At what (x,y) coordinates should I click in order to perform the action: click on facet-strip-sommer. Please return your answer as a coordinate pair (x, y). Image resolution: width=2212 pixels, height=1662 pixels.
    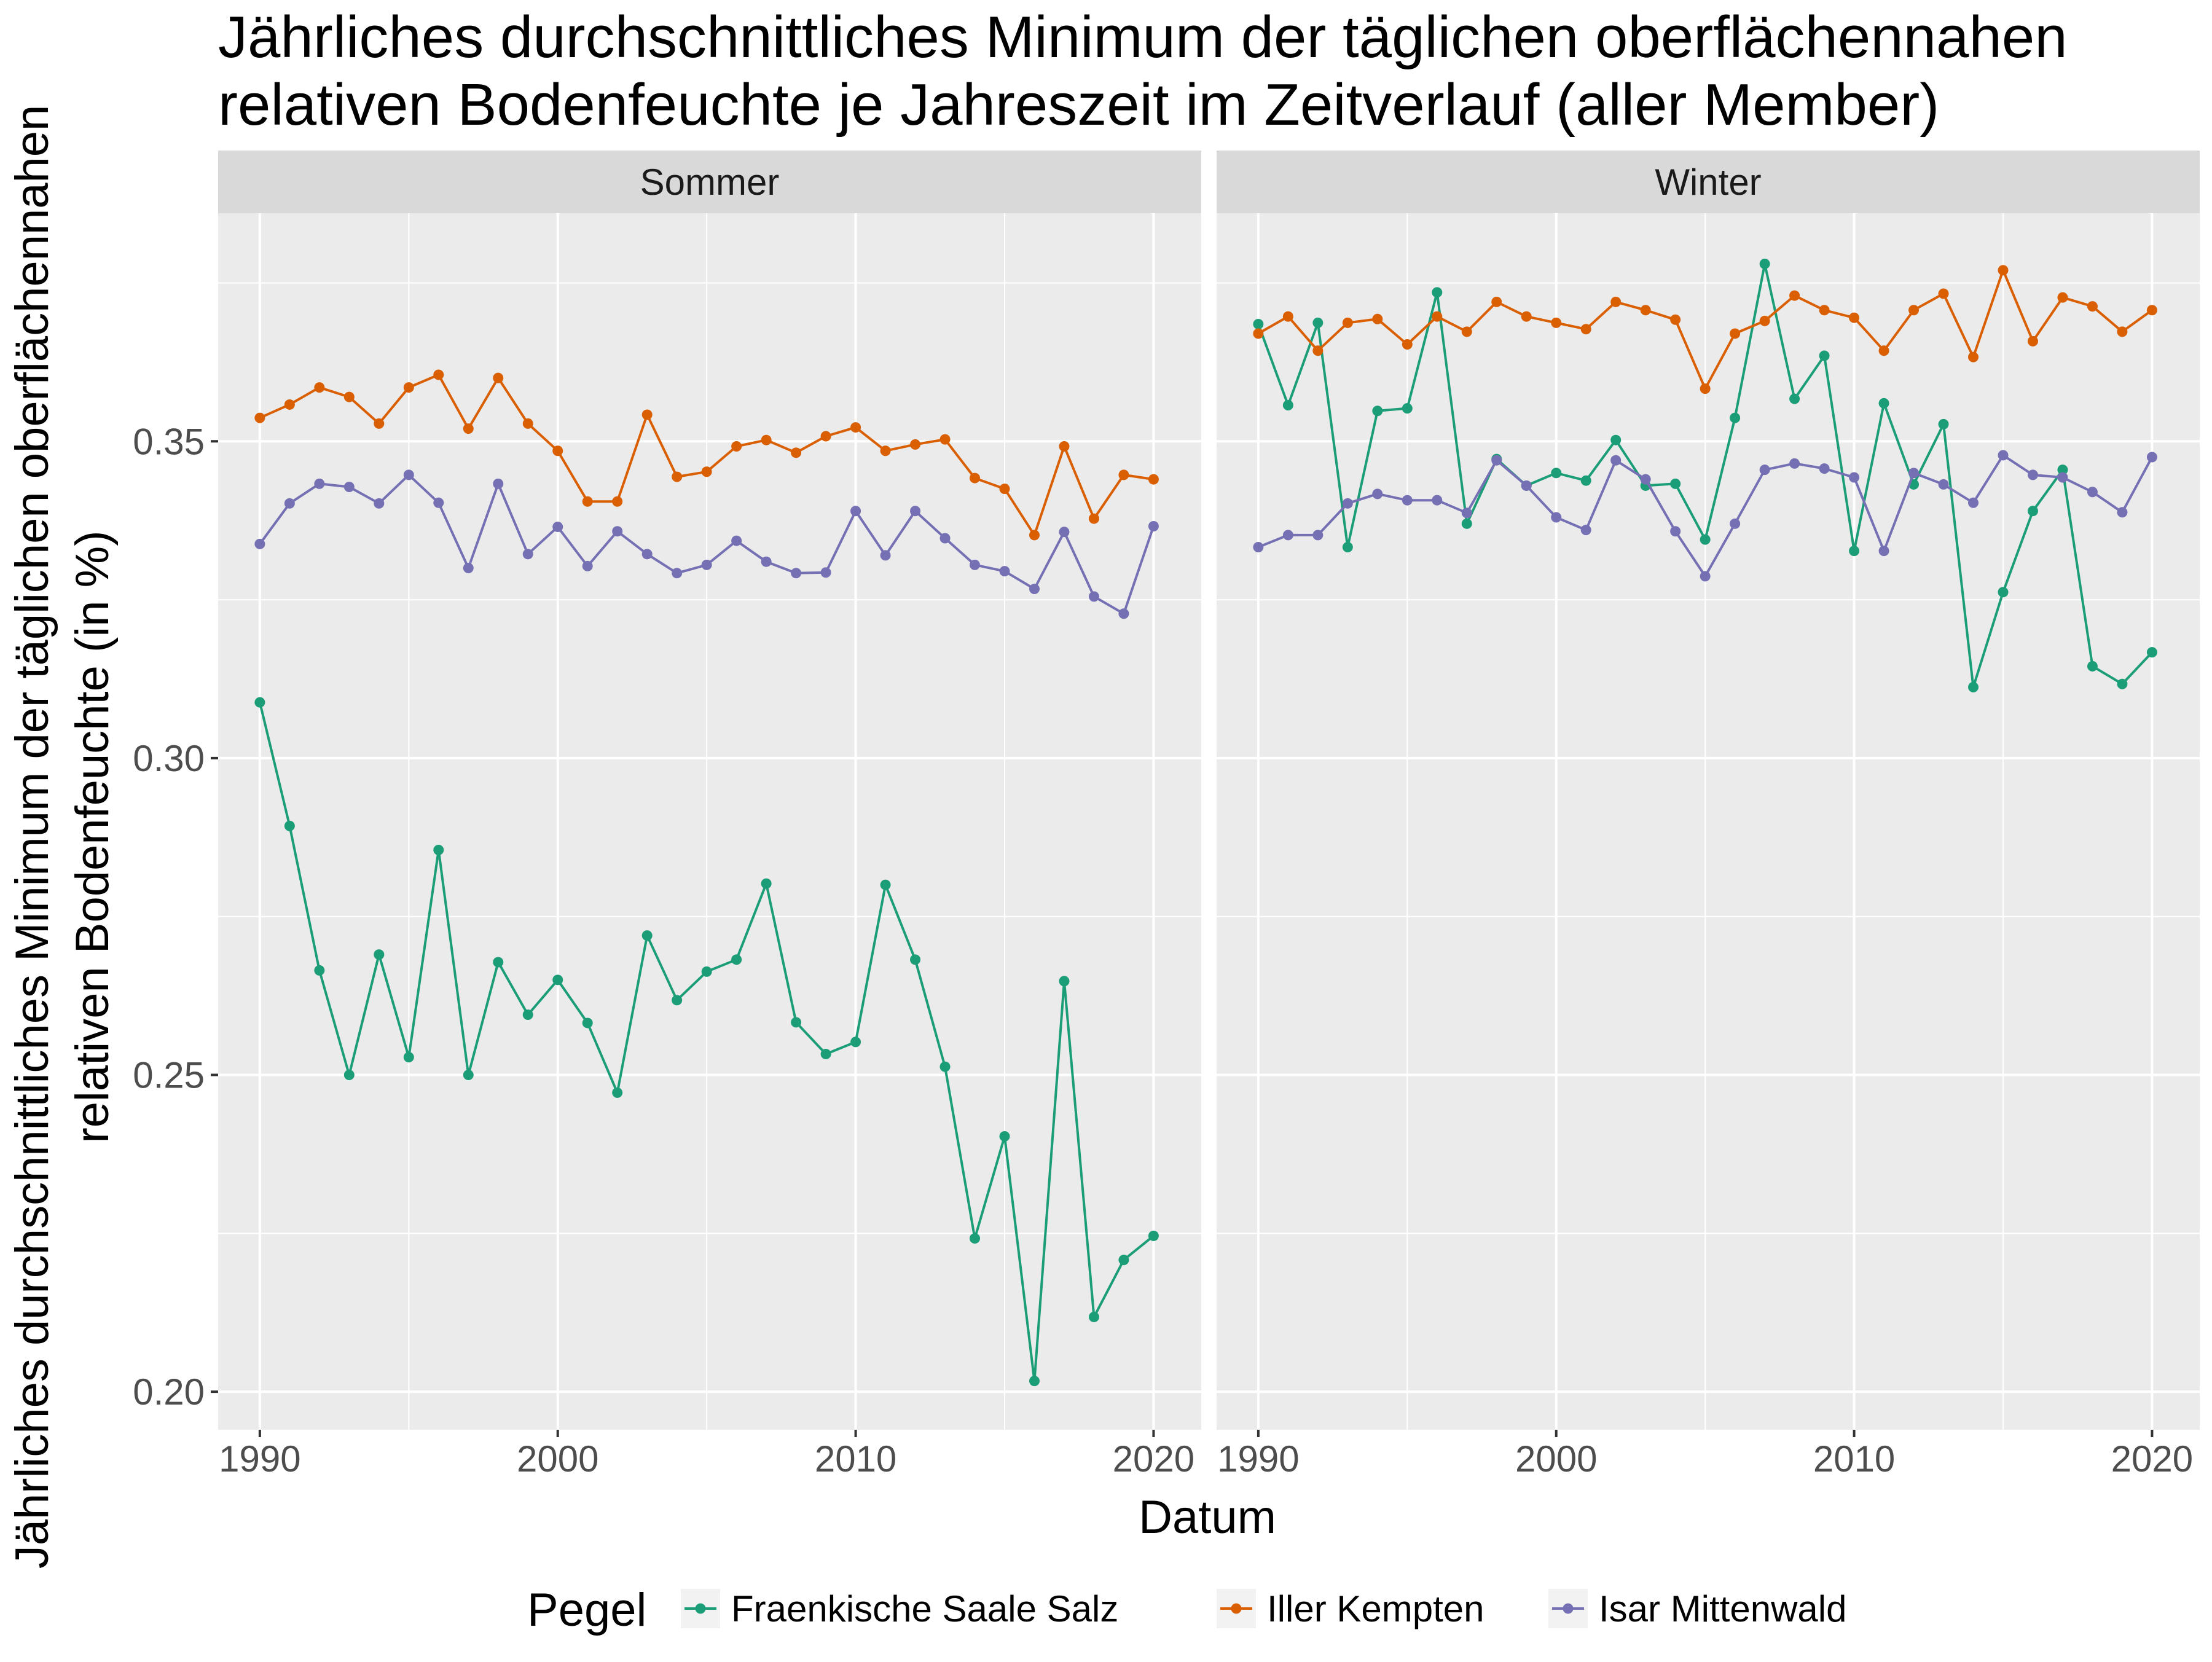
    Looking at the image, I should click on (709, 182).